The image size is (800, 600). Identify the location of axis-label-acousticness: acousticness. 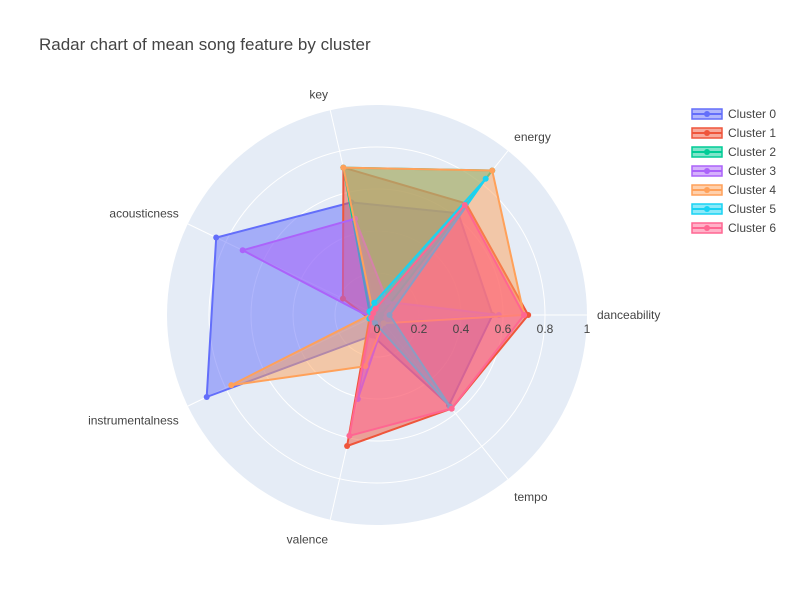
(143, 214).